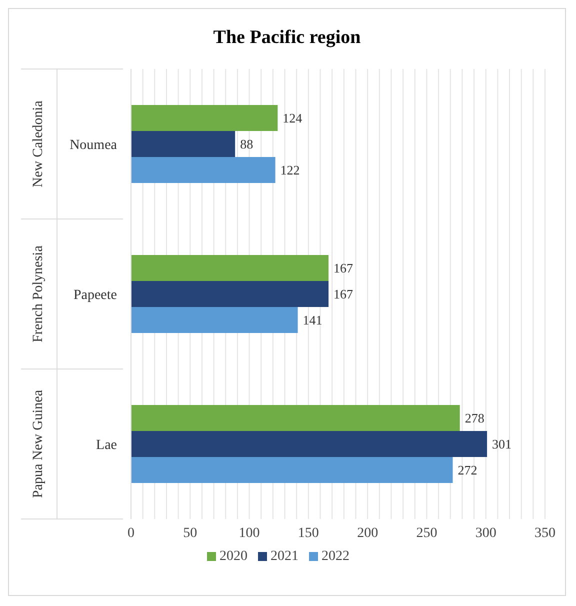 The height and width of the screenshot is (606, 576). What do you see at coordinates (95, 295) in the screenshot?
I see `y-tick-label: Papeete` at bounding box center [95, 295].